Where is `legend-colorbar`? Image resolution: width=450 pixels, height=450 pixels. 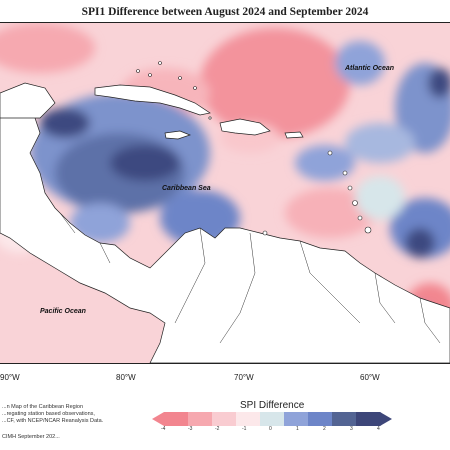
legend-colorbar is located at coordinates (272, 419).